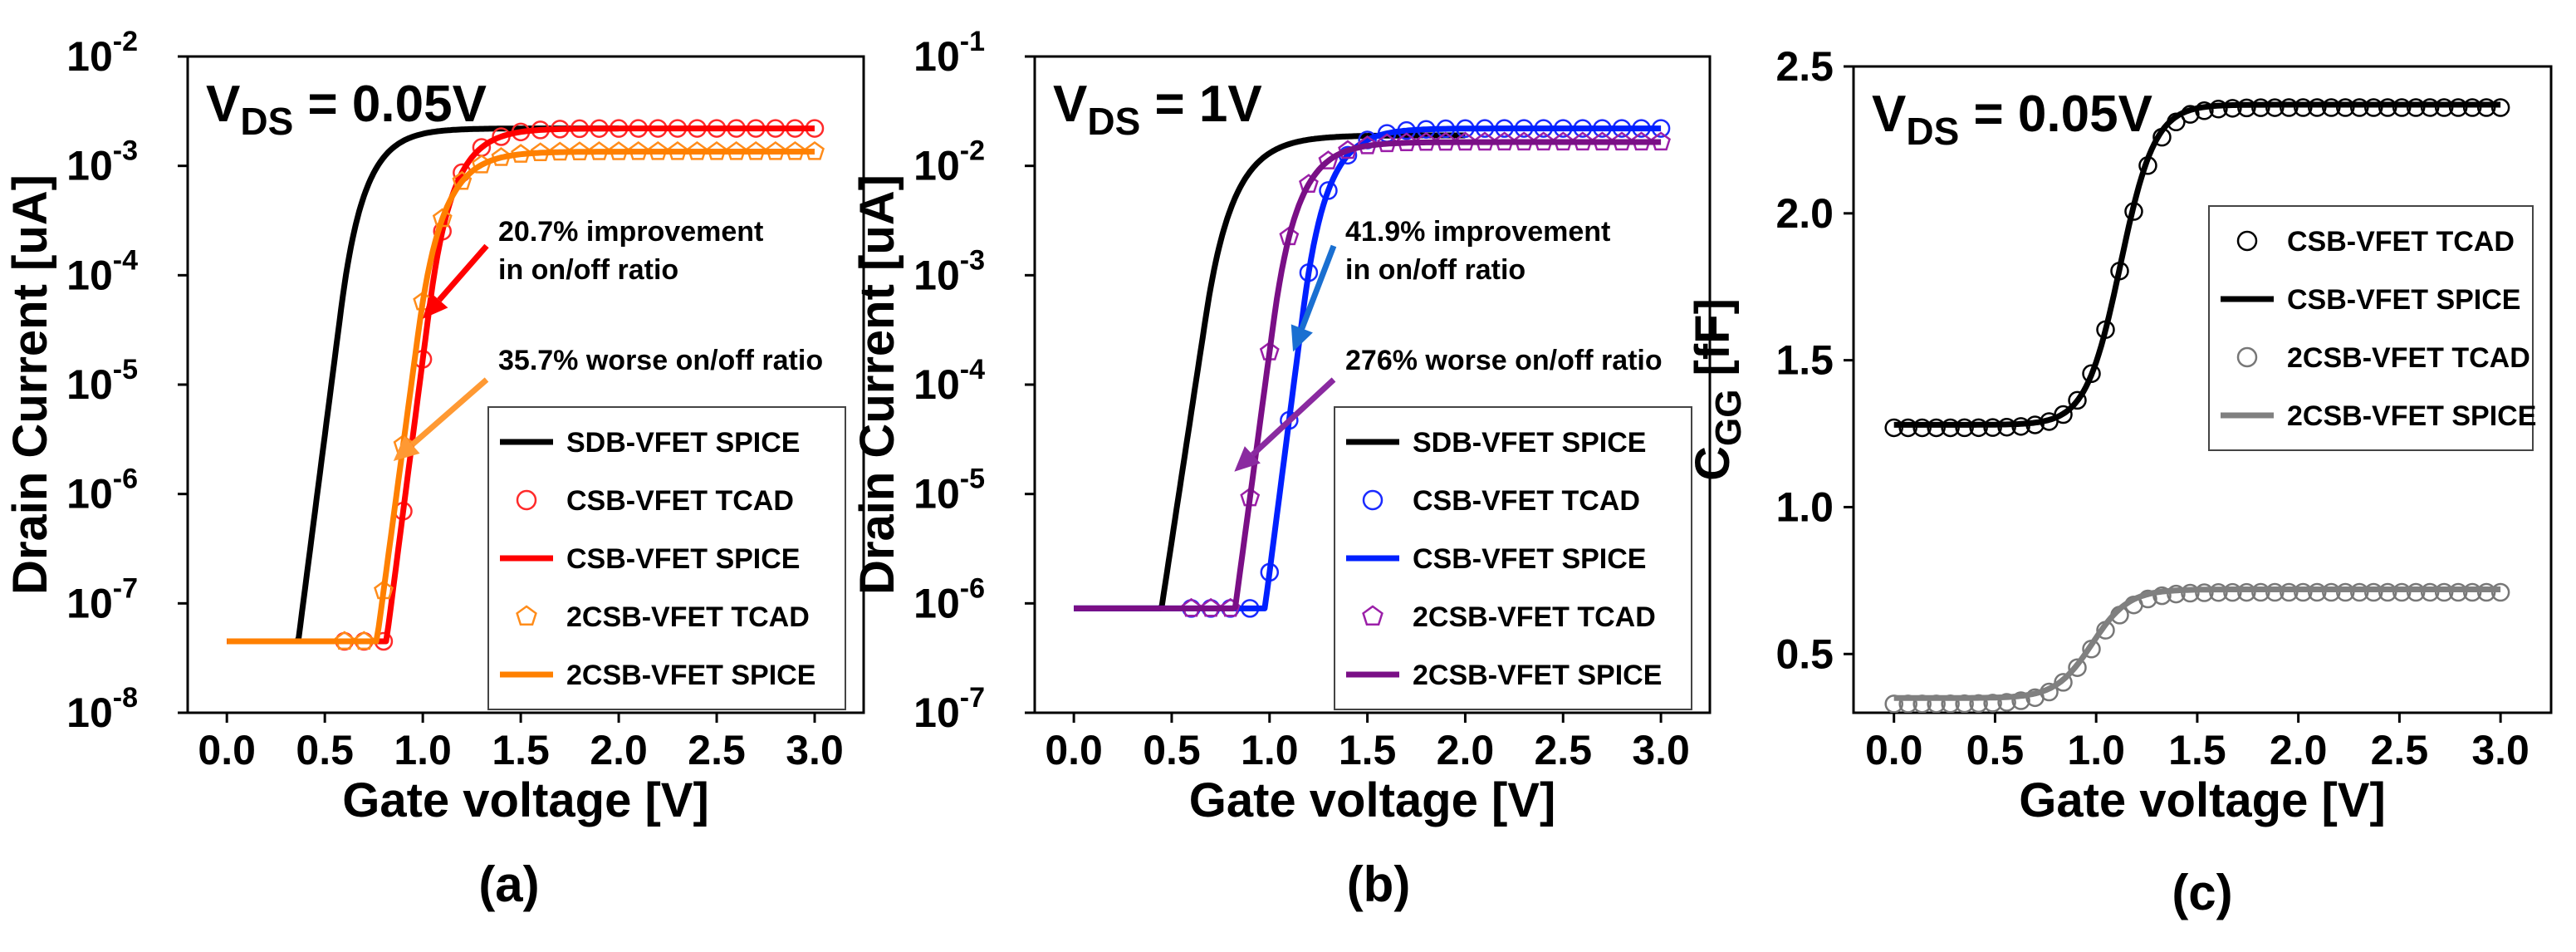  I want to click on x-tick-label: 1.0, so click(2096, 750).